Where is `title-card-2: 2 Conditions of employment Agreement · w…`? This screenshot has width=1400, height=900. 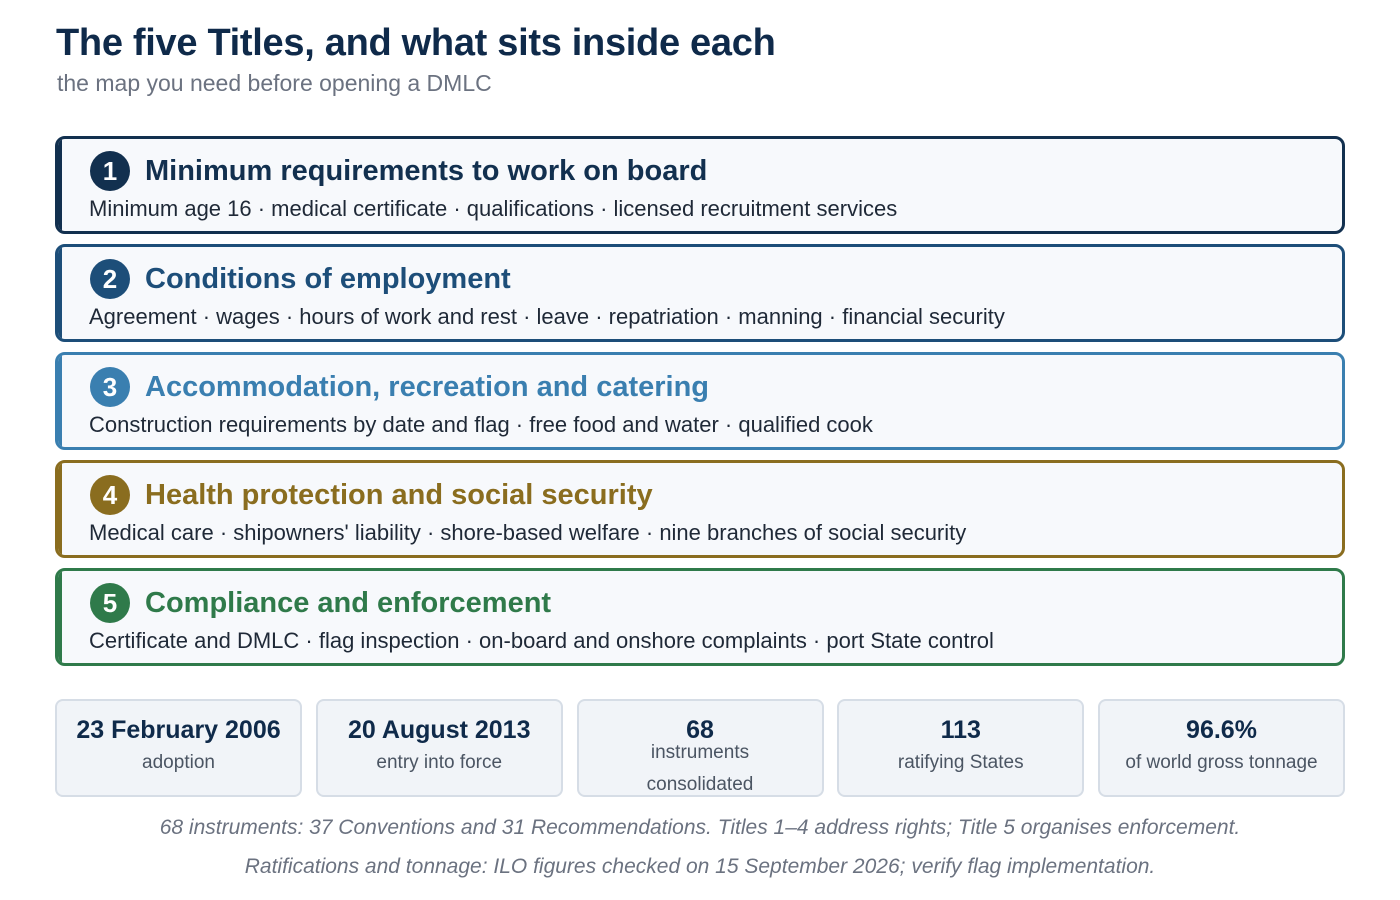 title-card-2: 2 Conditions of employment Agreement · w… is located at coordinates (700, 293).